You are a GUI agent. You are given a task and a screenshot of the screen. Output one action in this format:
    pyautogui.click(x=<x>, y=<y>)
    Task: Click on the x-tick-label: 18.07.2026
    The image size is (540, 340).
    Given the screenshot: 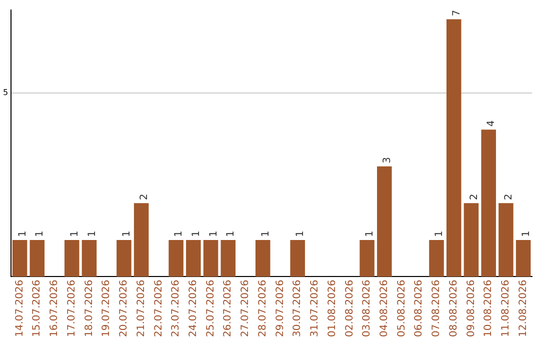 What is the action you would take?
    pyautogui.click(x=89, y=309)
    